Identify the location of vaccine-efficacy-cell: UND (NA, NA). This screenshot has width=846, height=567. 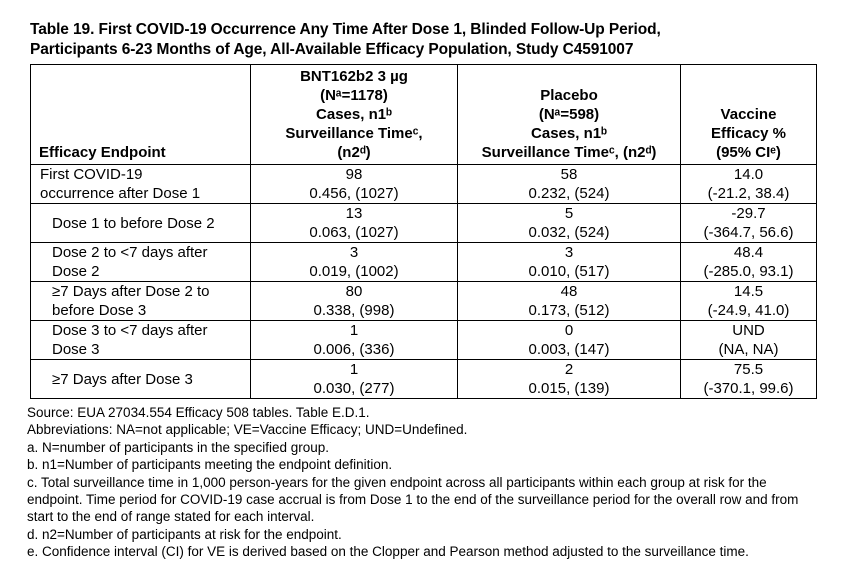
(748, 340).